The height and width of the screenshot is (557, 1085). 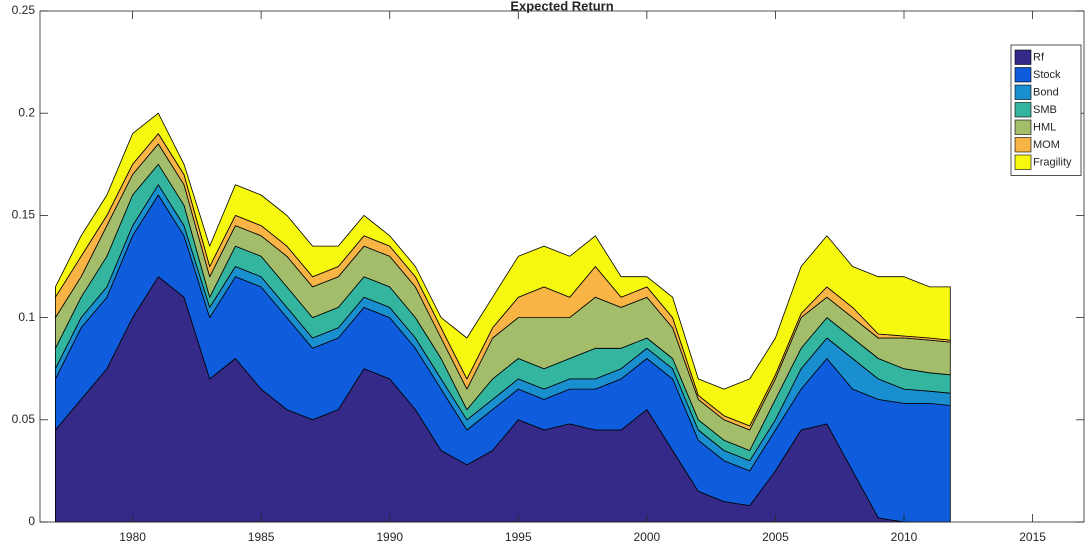 What do you see at coordinates (389, 537) in the screenshot?
I see `x-tick-label: 1990` at bounding box center [389, 537].